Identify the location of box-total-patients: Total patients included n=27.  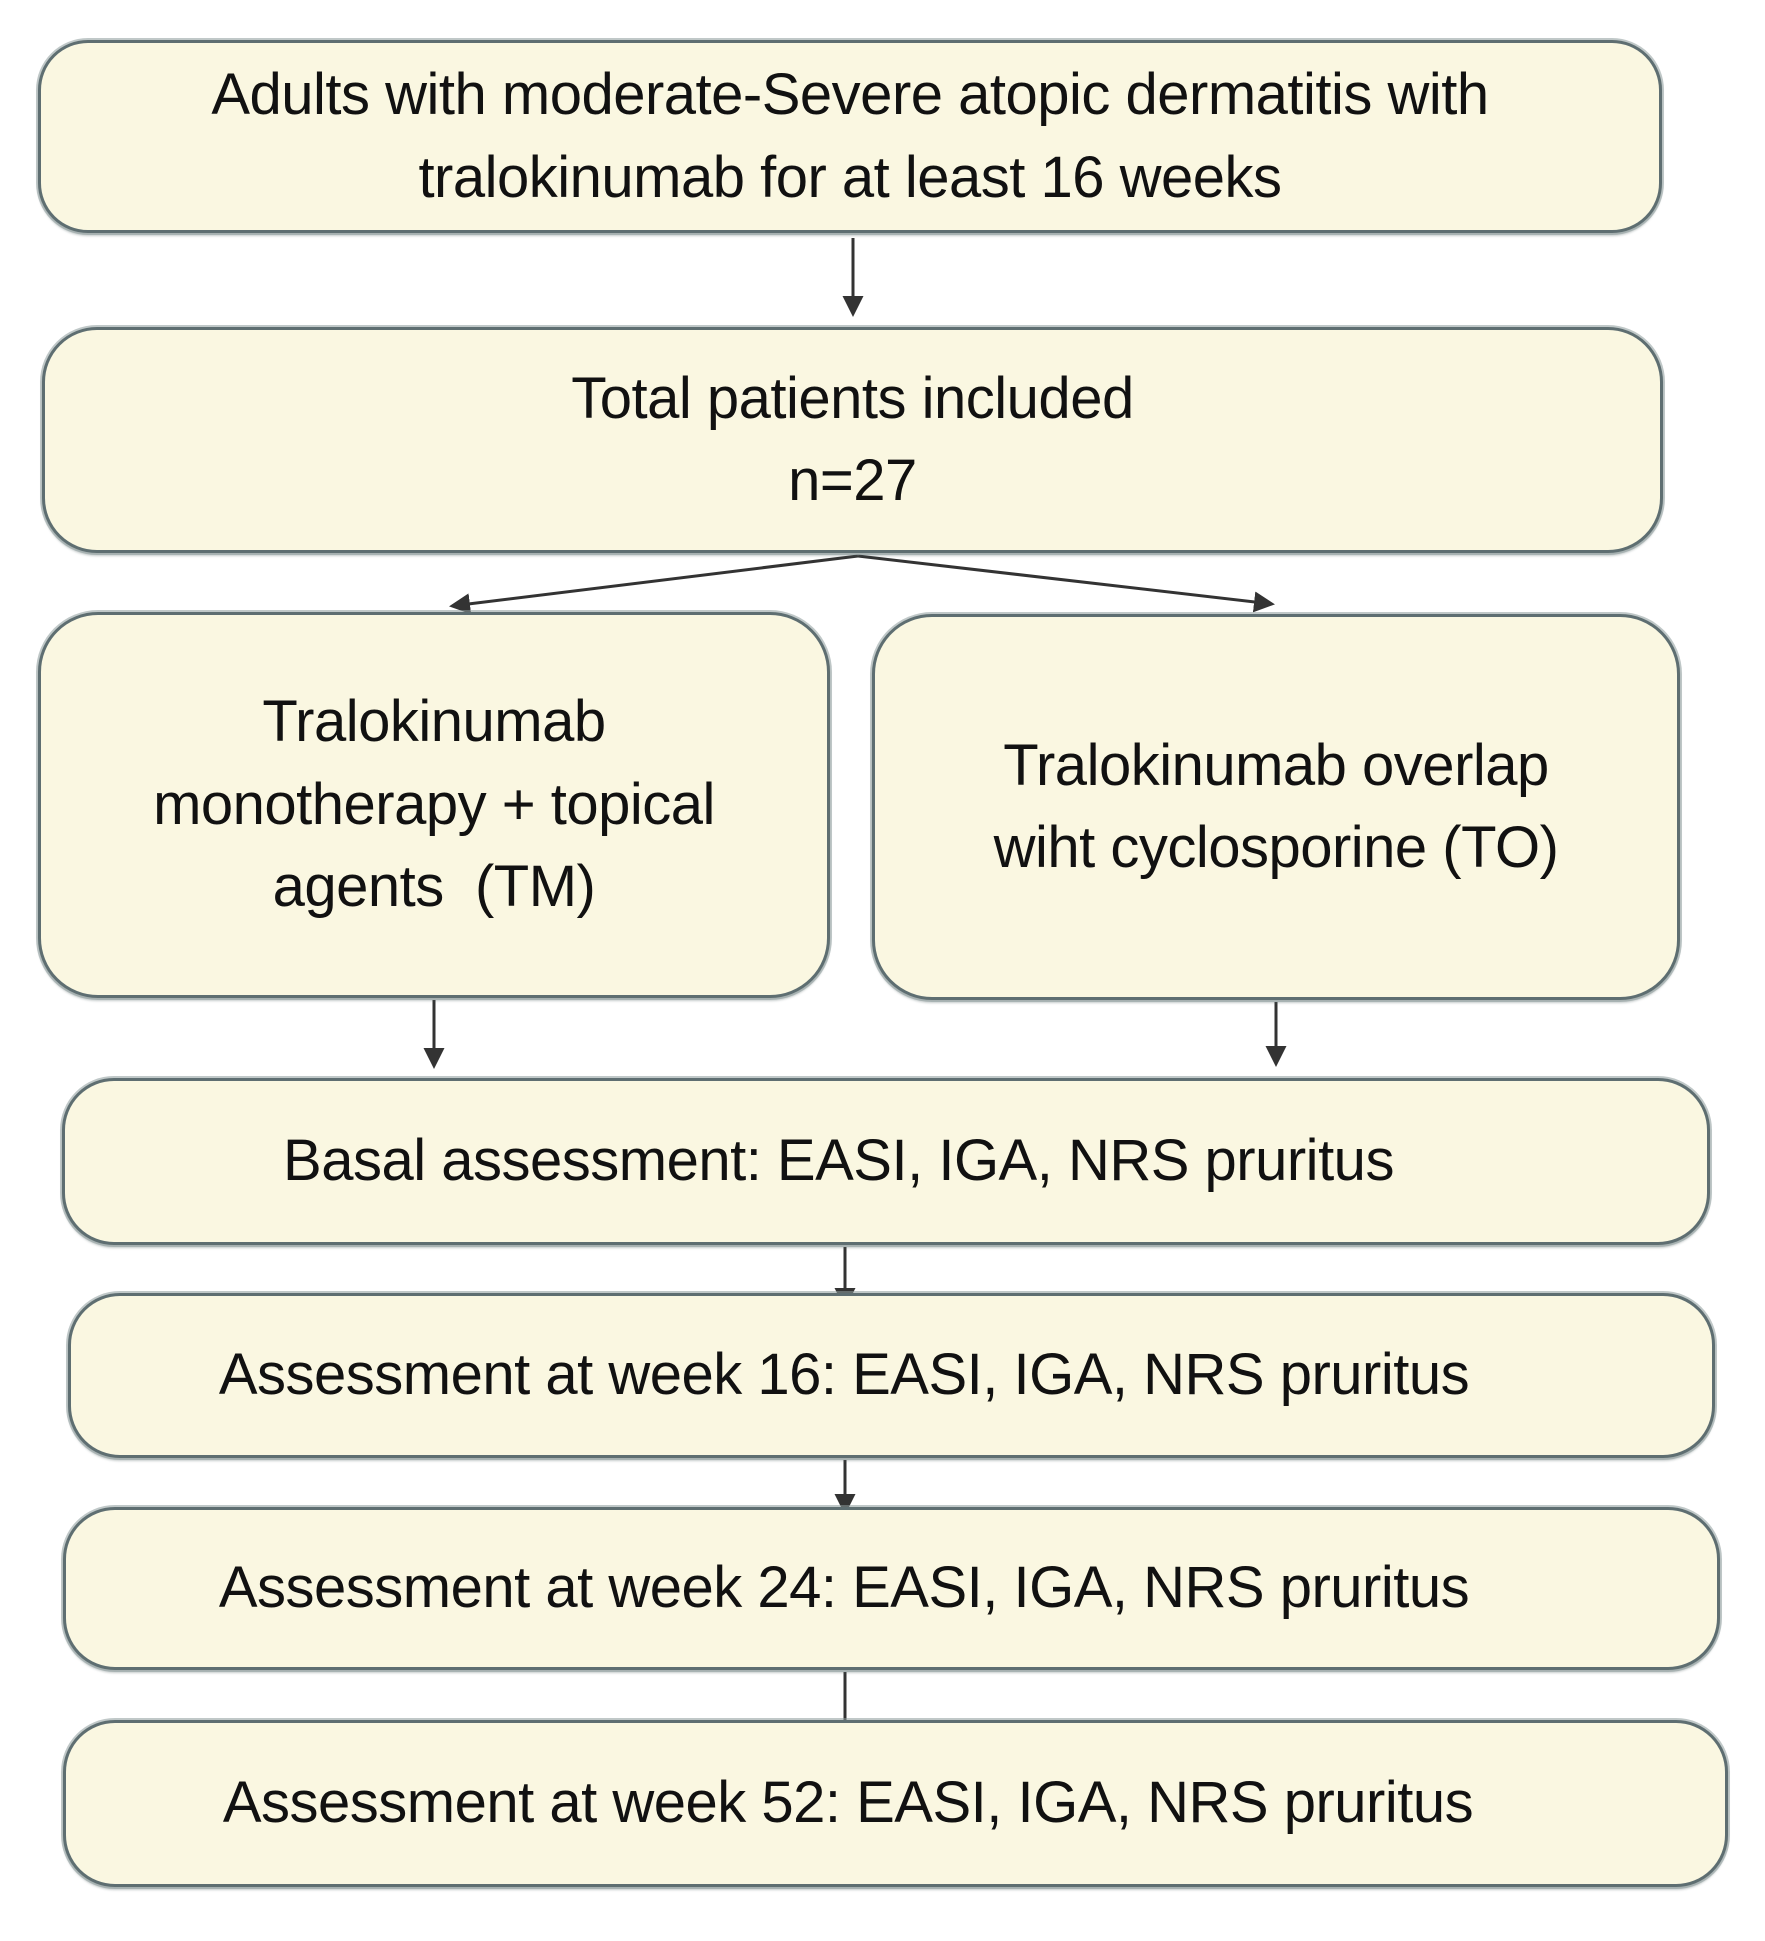
(852, 440).